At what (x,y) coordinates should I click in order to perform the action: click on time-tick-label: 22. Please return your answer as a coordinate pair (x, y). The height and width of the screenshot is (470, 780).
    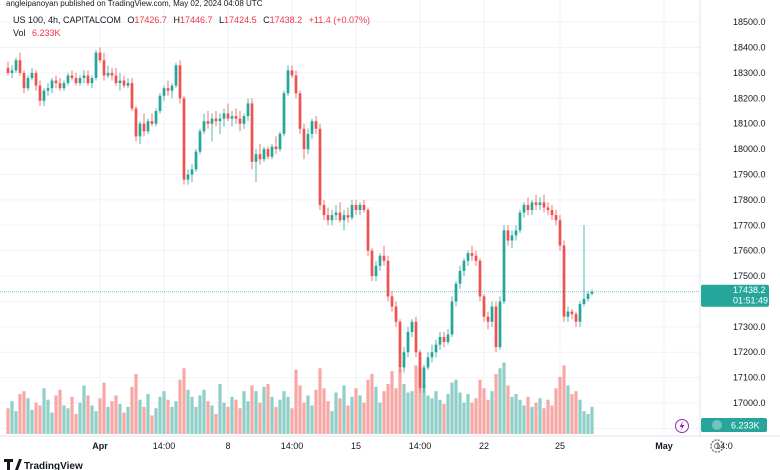
    Looking at the image, I should click on (484, 446).